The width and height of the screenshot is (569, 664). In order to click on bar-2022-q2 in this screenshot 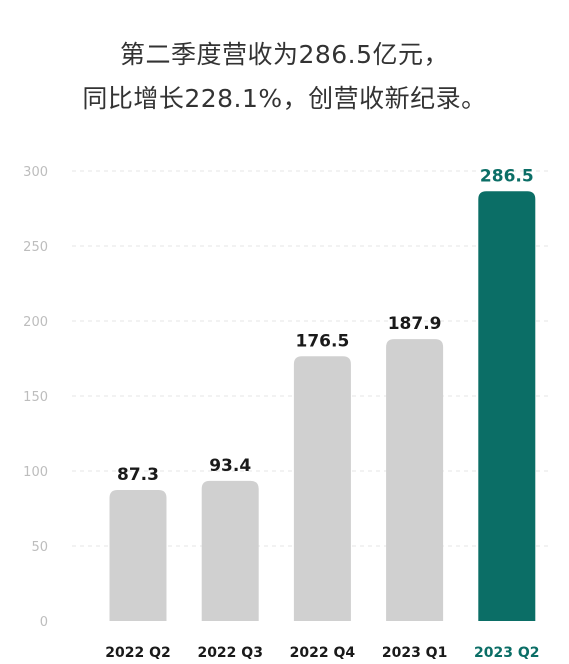, I will do `click(138, 555)`.